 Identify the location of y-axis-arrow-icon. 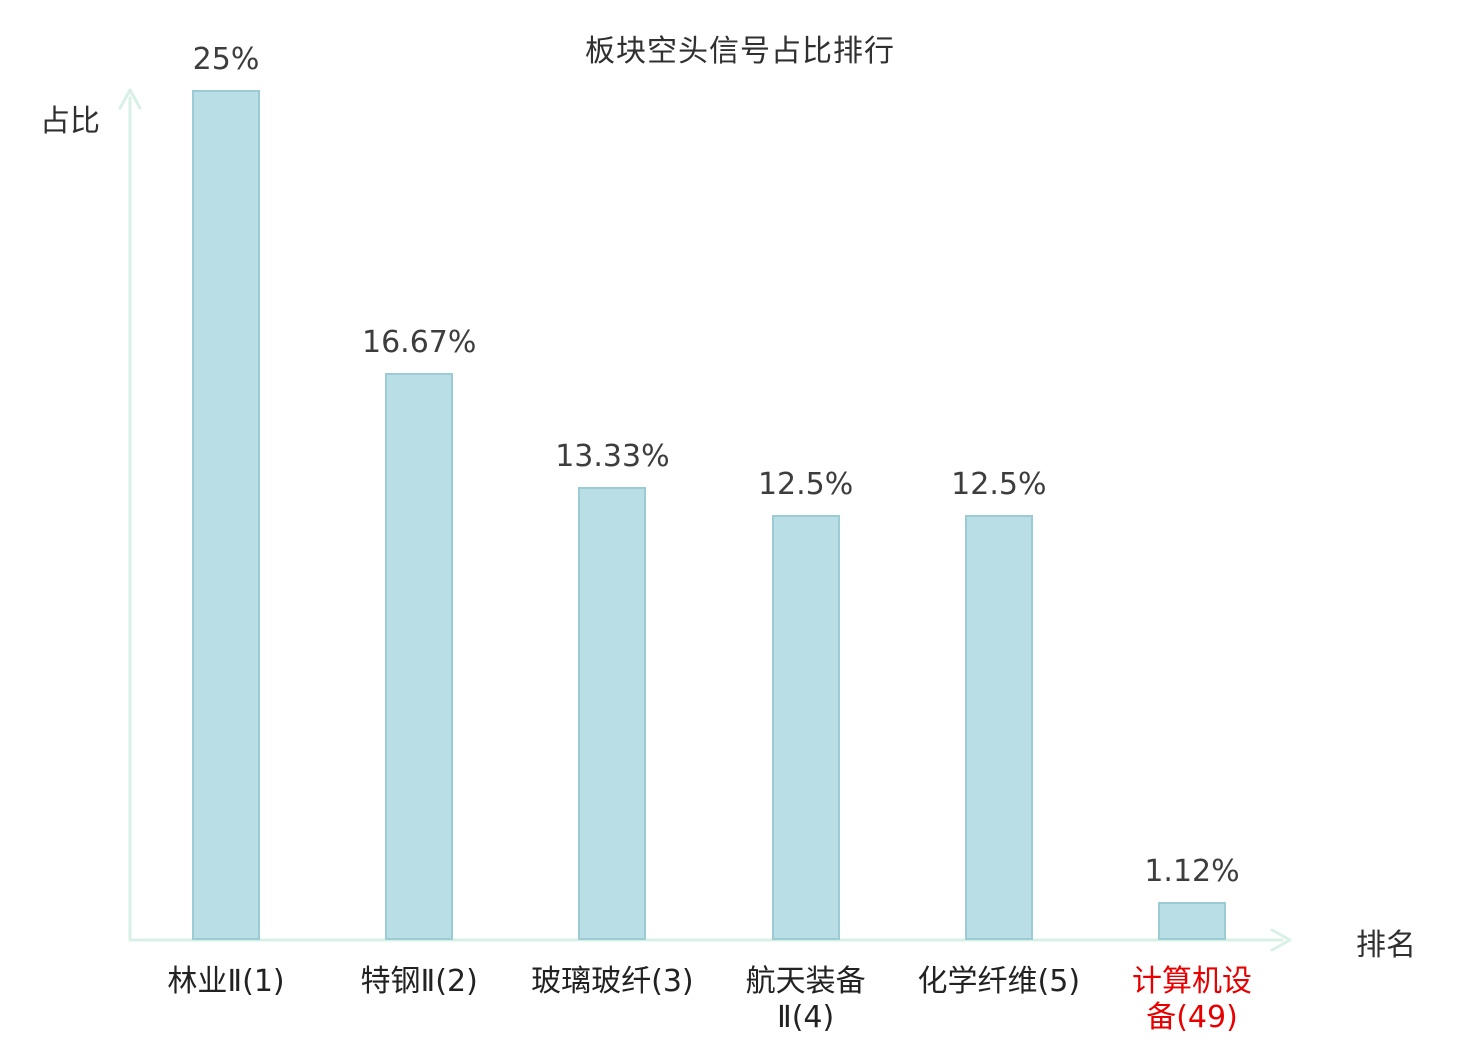
(130, 99).